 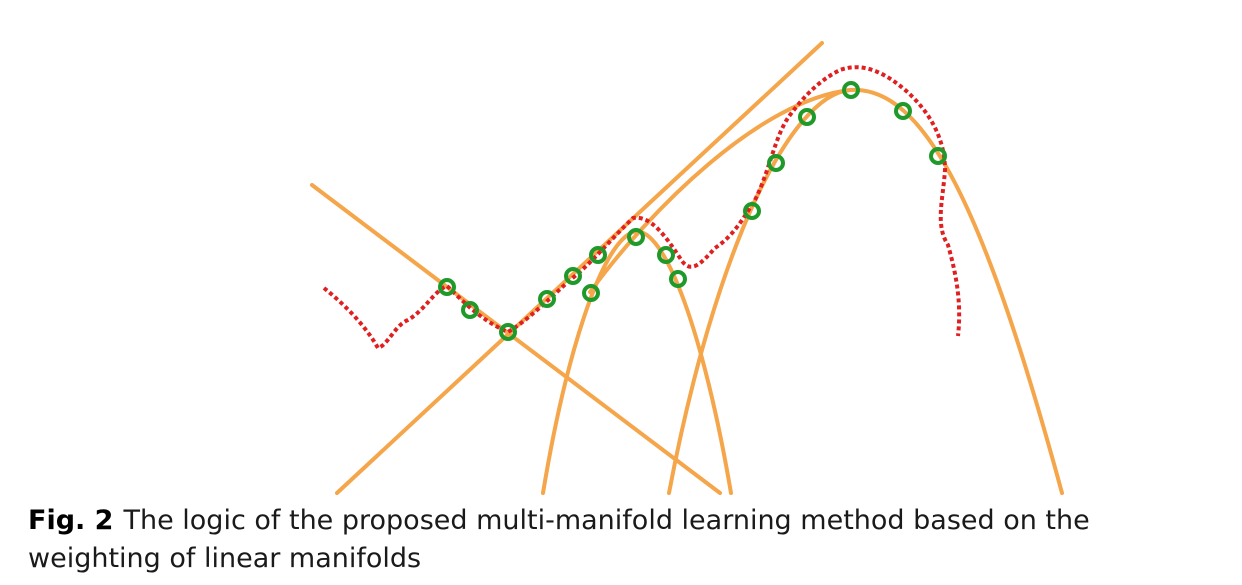 I want to click on caption-figure-label: Fig. 2, so click(x=71, y=520).